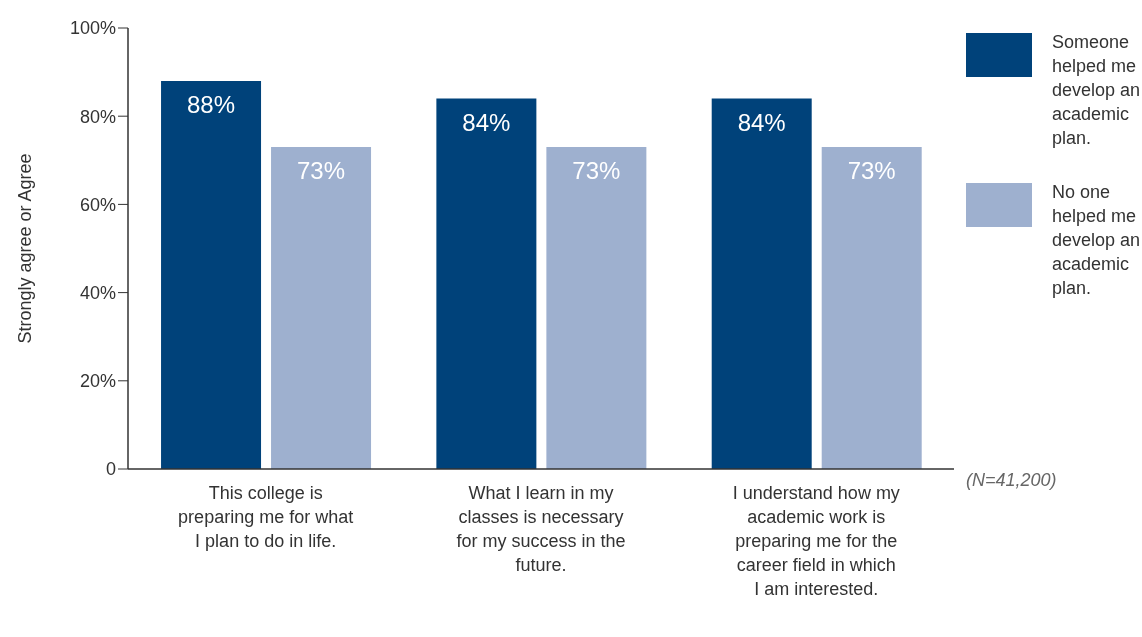 The image size is (1142, 637). Describe the element at coordinates (541, 529) in the screenshot. I see `x-tick-label: What I learn in my classes is necessary for my success in the future.` at that location.